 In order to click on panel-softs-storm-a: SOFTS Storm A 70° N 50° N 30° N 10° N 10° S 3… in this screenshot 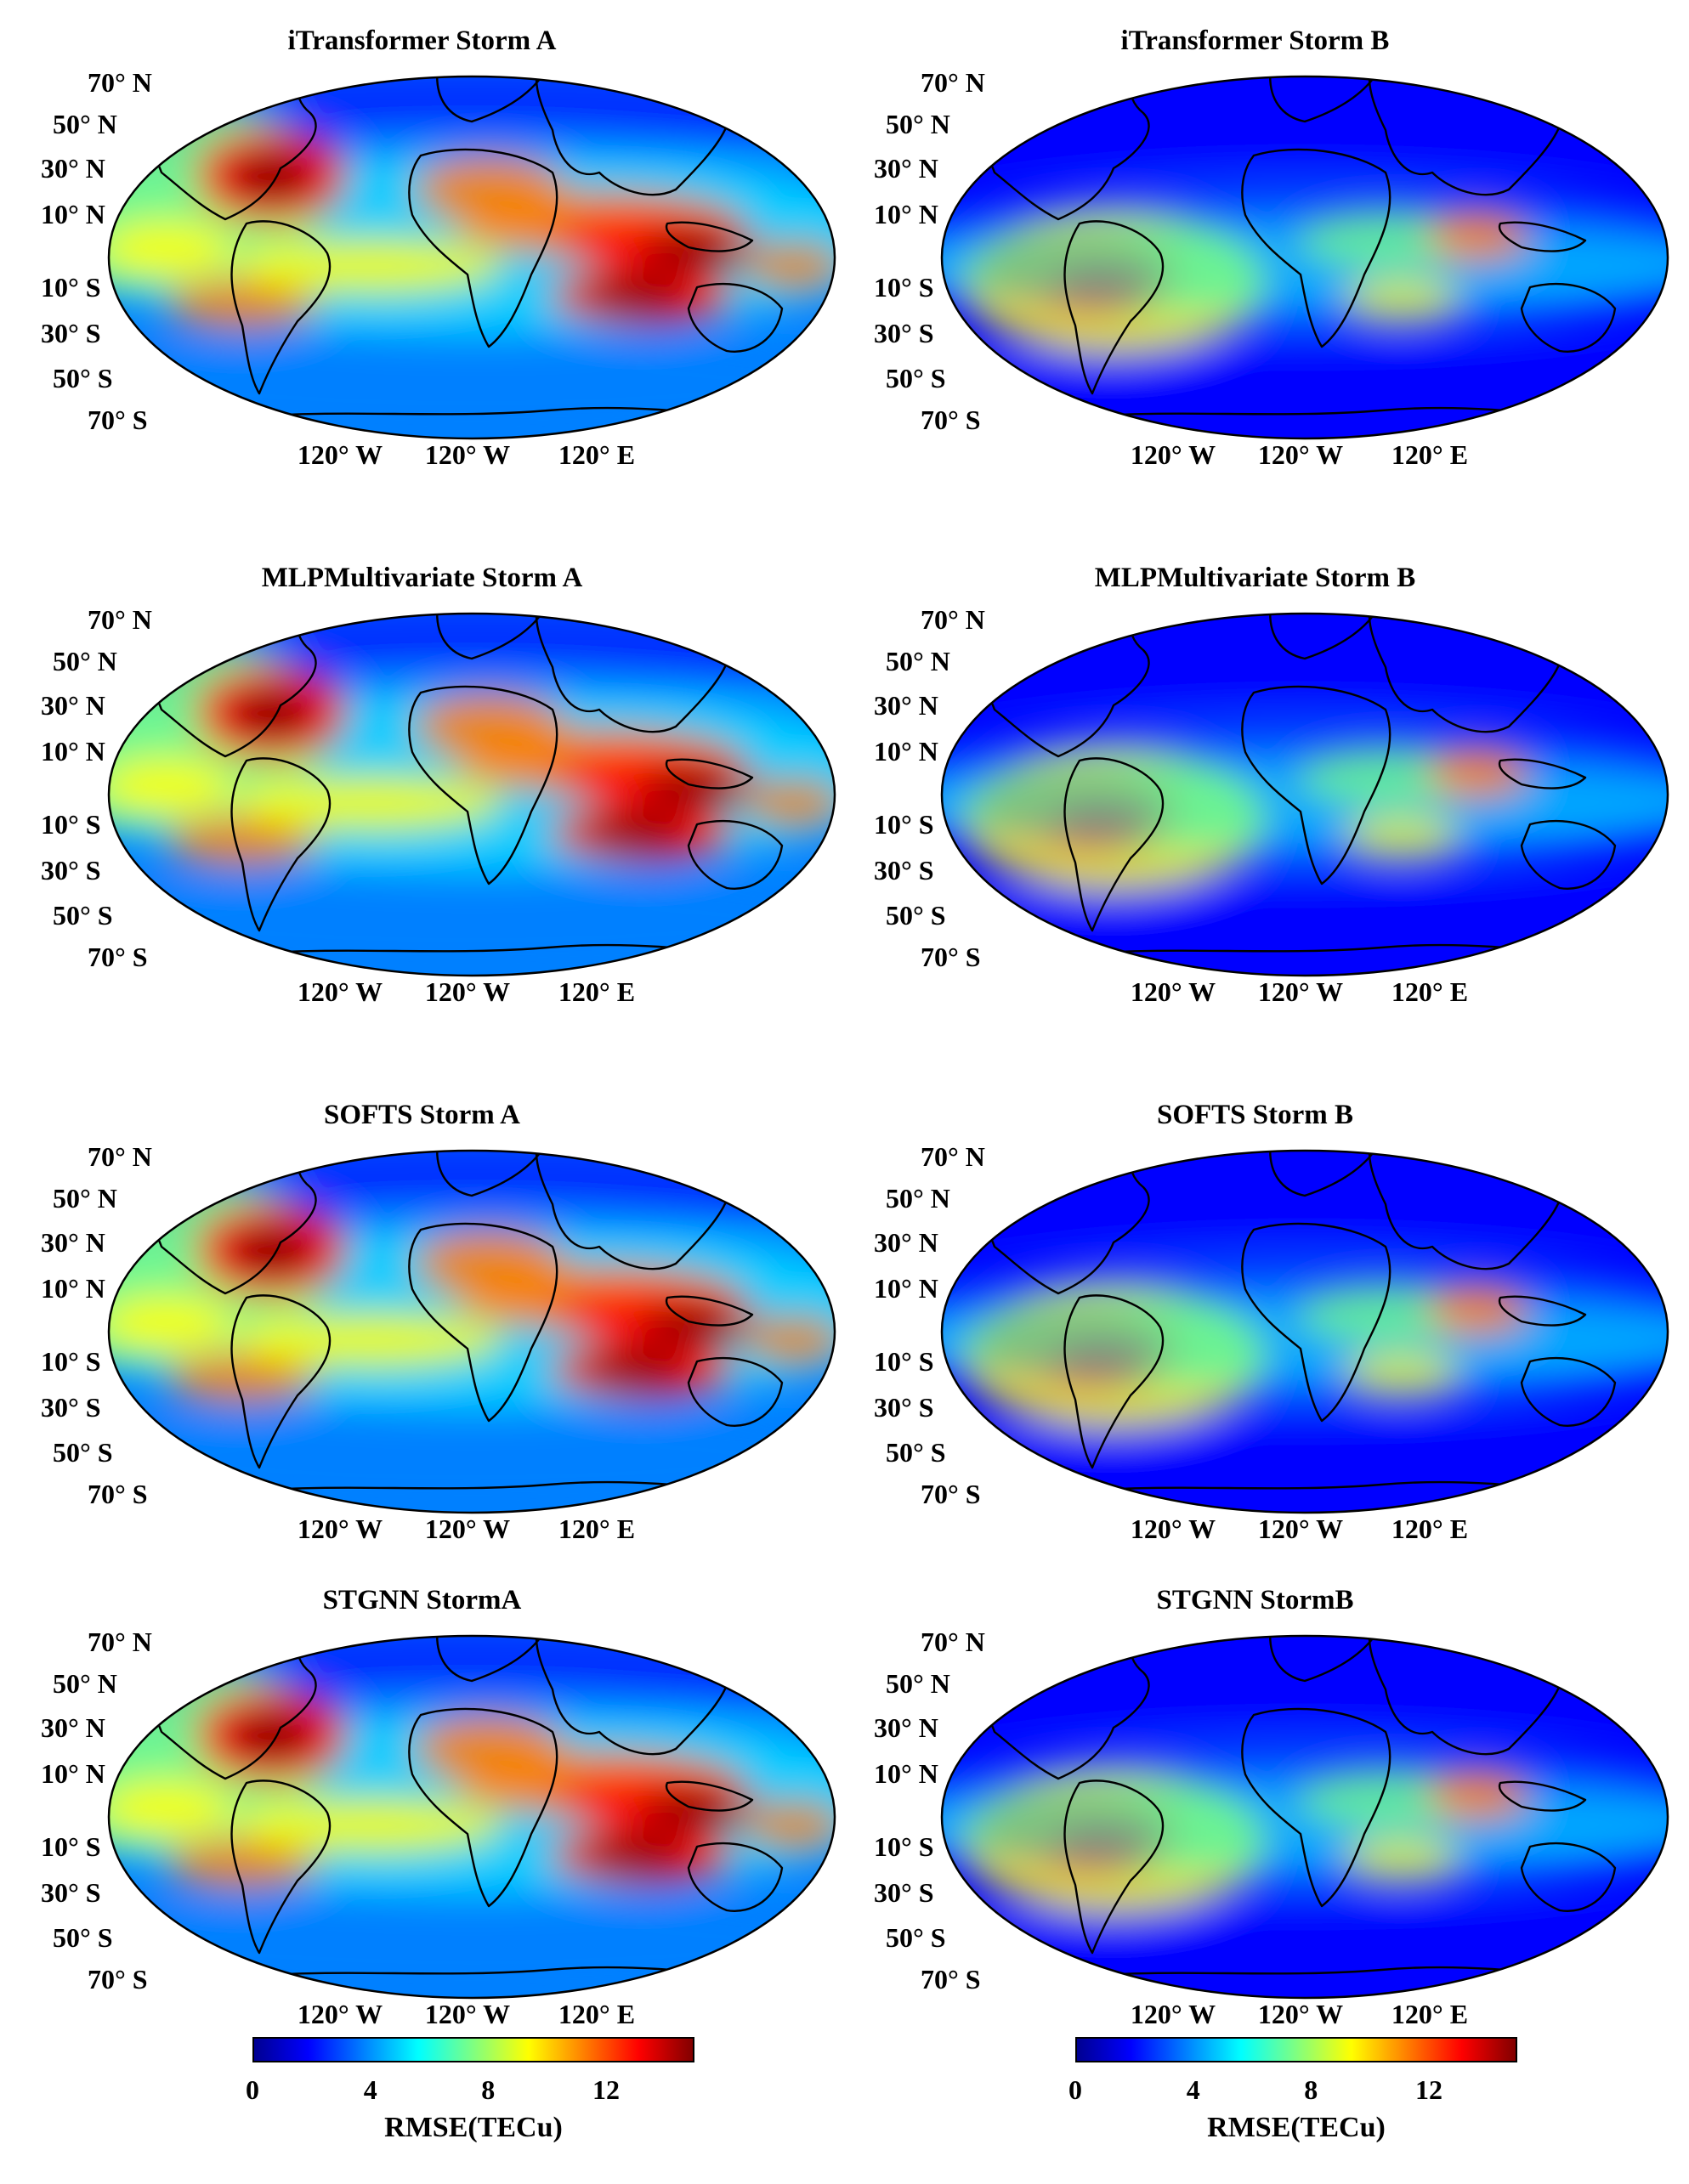, I will do `click(422, 1342)`.